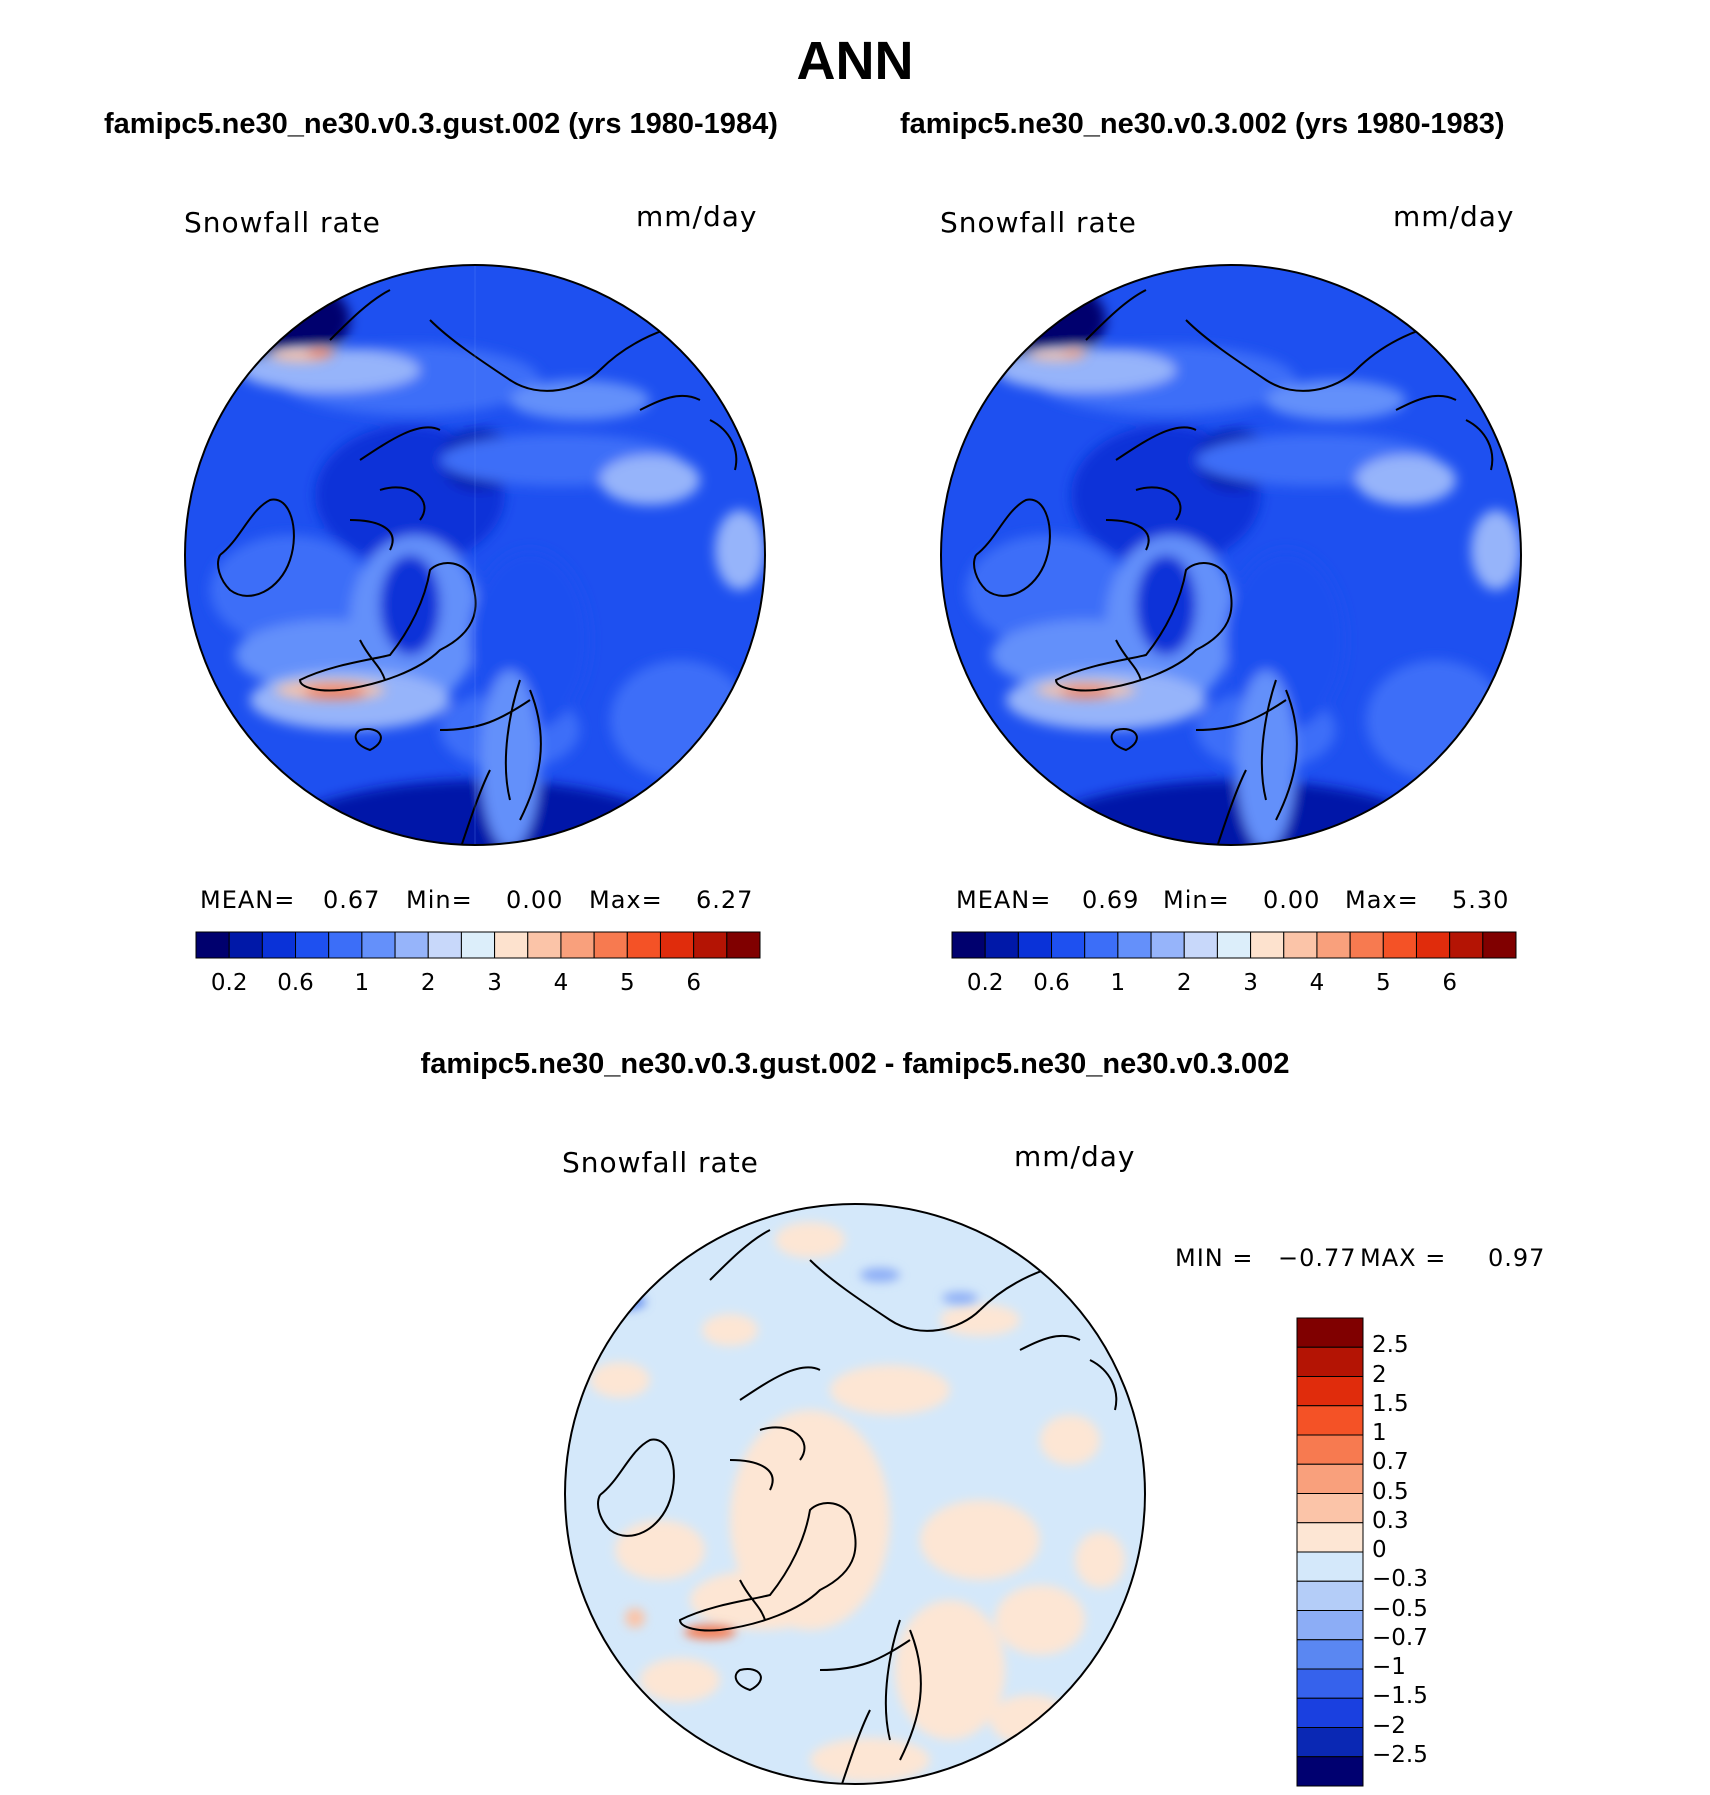 Image resolution: width=1710 pixels, height=1795 pixels. Describe the element at coordinates (855, 61) in the screenshot. I see `page-title: ANN` at that location.